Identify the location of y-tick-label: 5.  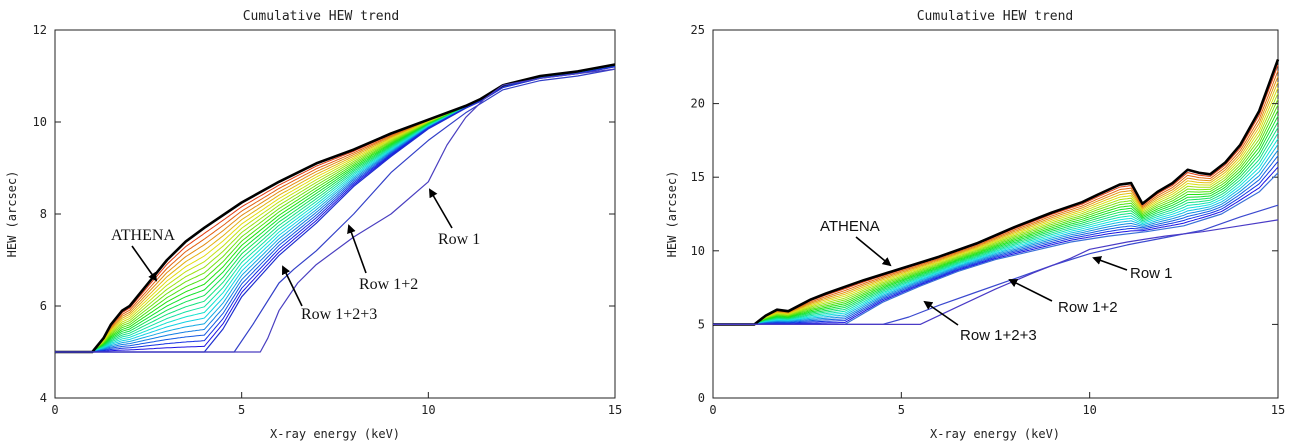
(701, 324).